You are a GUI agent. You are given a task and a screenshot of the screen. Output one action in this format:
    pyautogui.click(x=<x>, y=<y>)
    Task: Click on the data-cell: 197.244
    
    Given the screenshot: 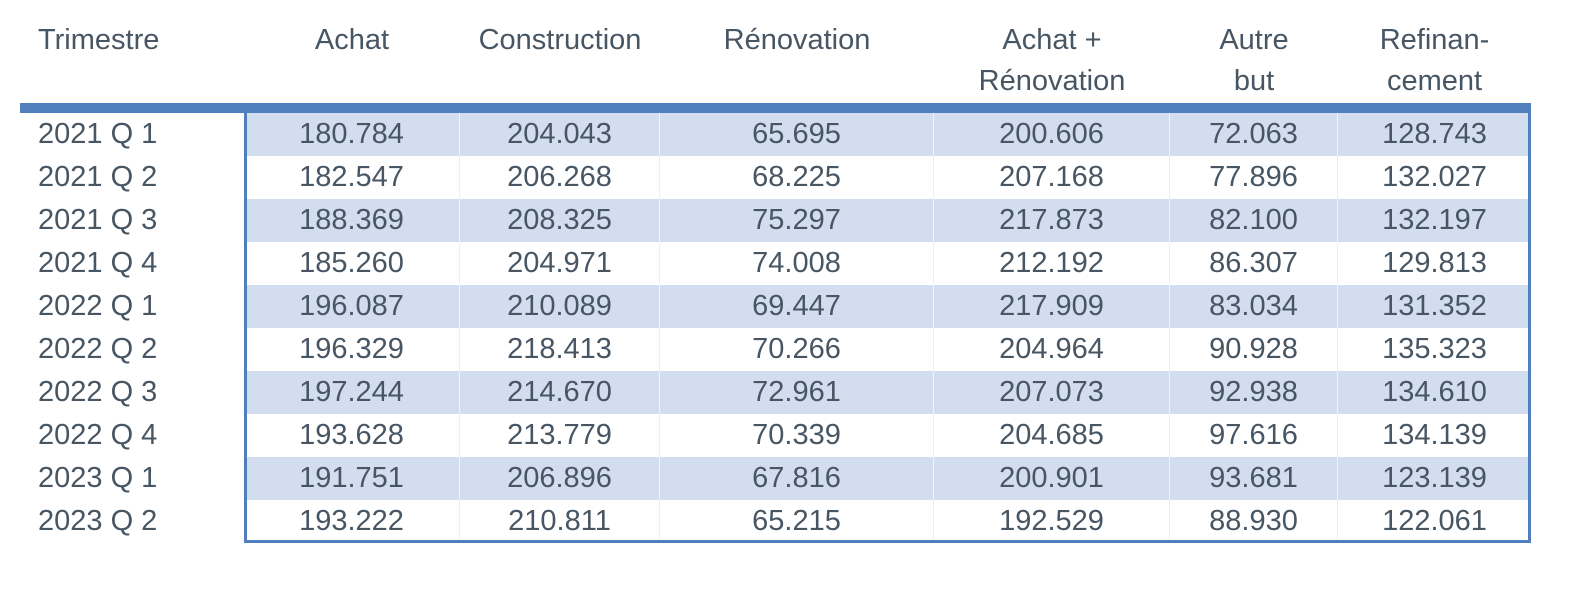 What is the action you would take?
    pyautogui.click(x=352, y=392)
    